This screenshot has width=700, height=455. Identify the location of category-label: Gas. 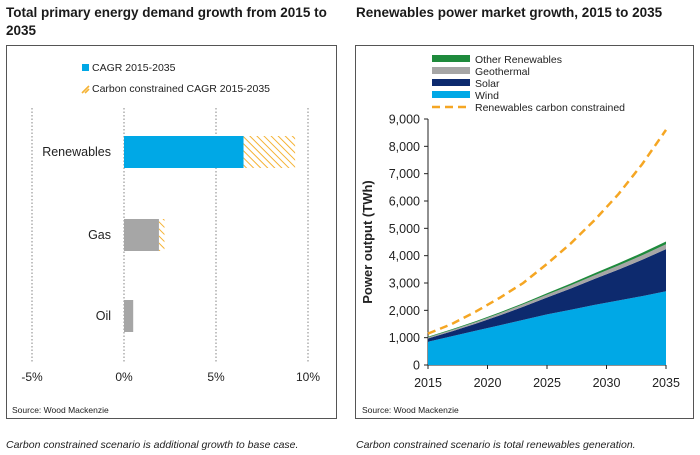
(99, 235).